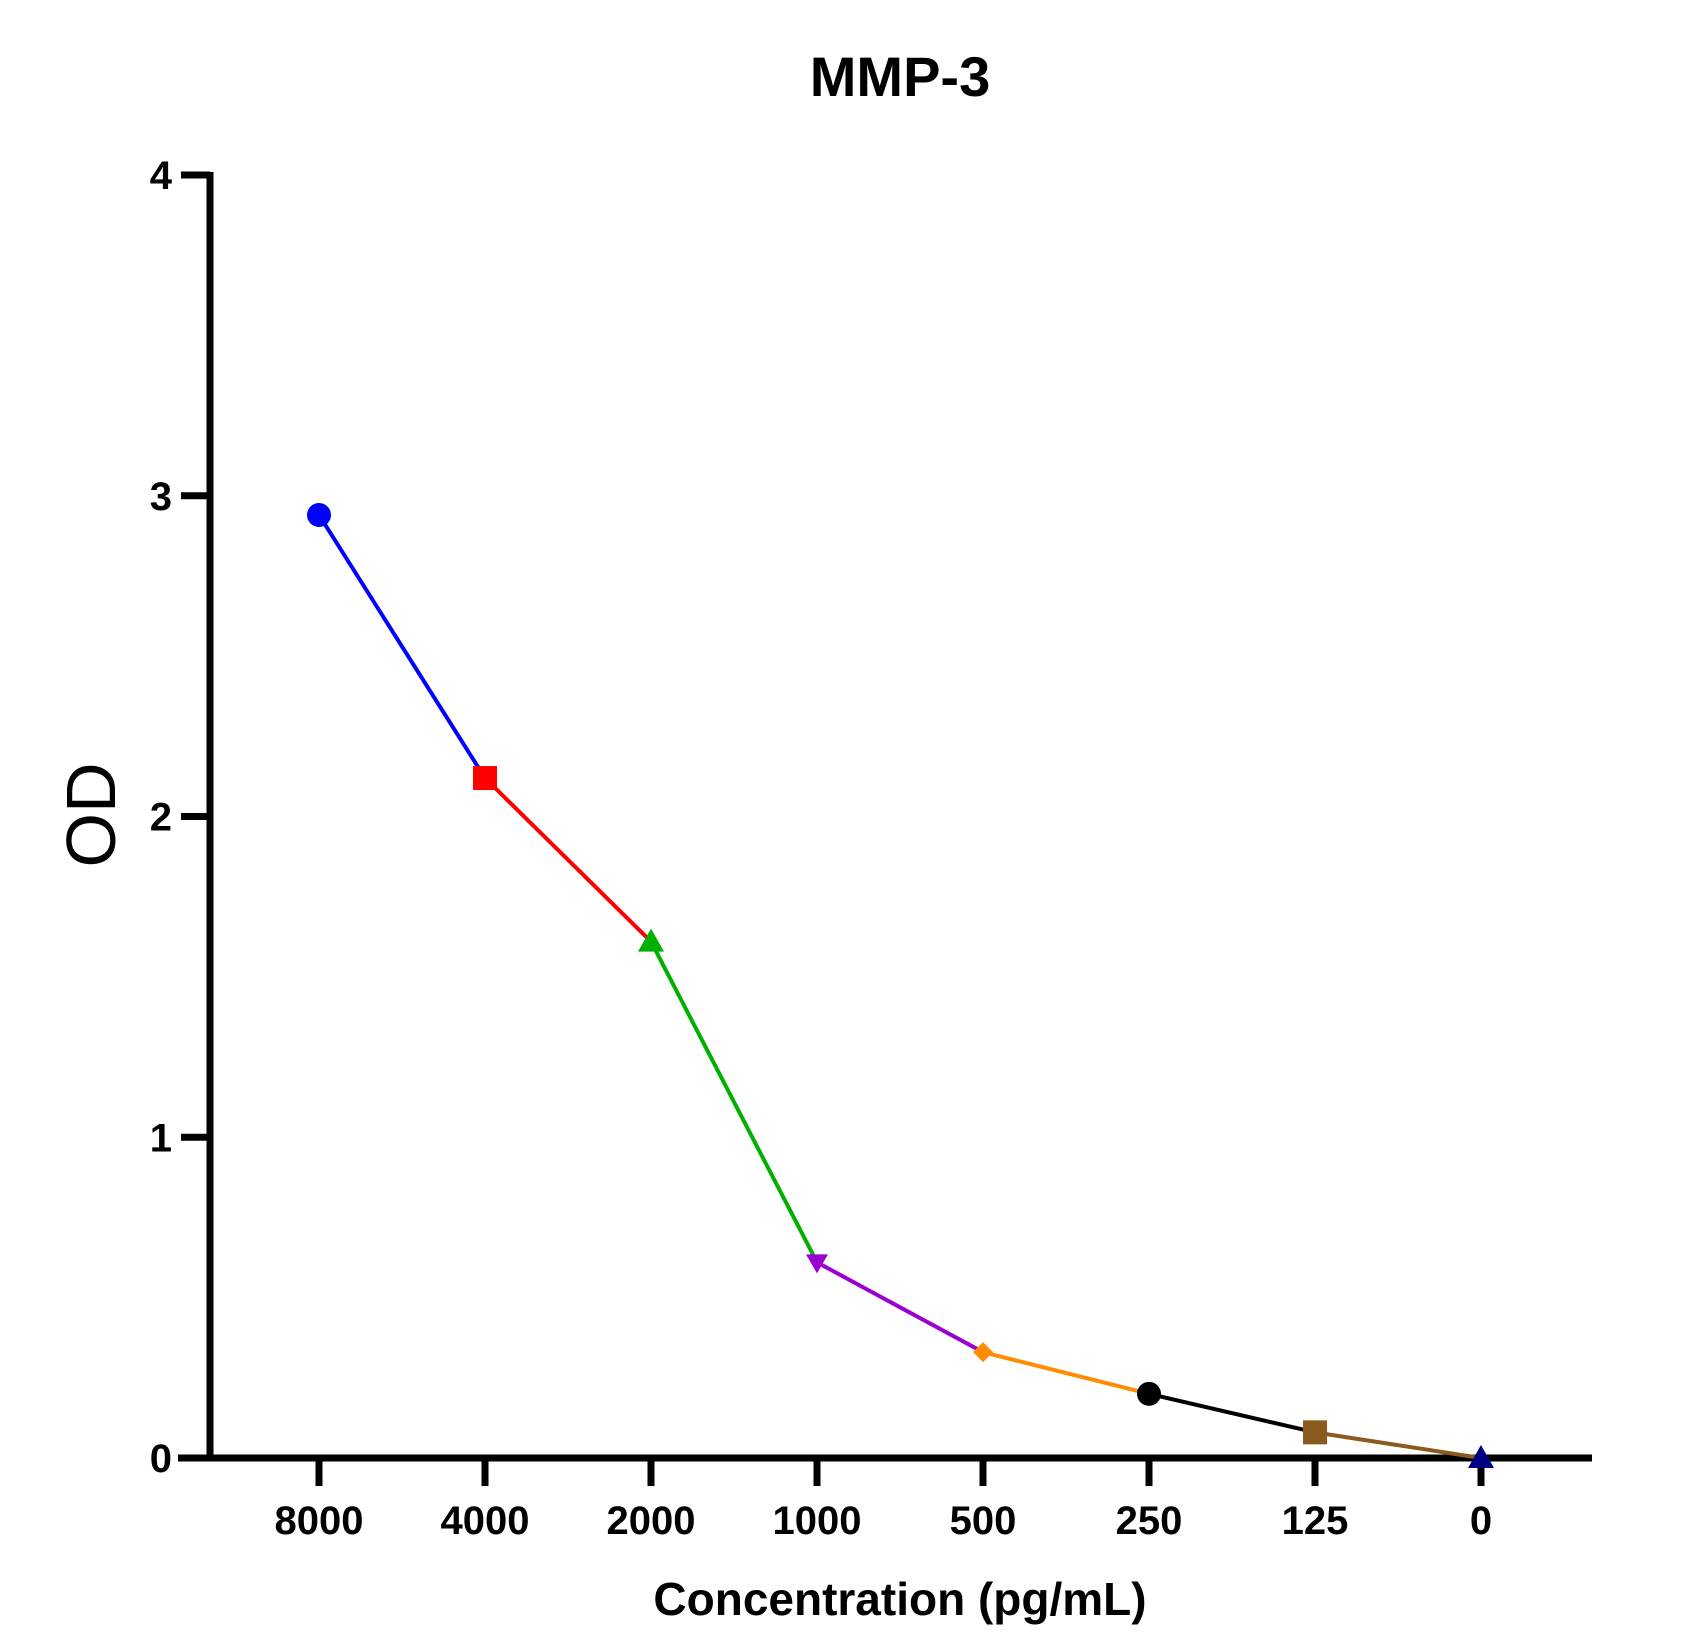 The width and height of the screenshot is (1707, 1648). Describe the element at coordinates (319, 1521) in the screenshot. I see `x-tick-label: 8000` at that location.